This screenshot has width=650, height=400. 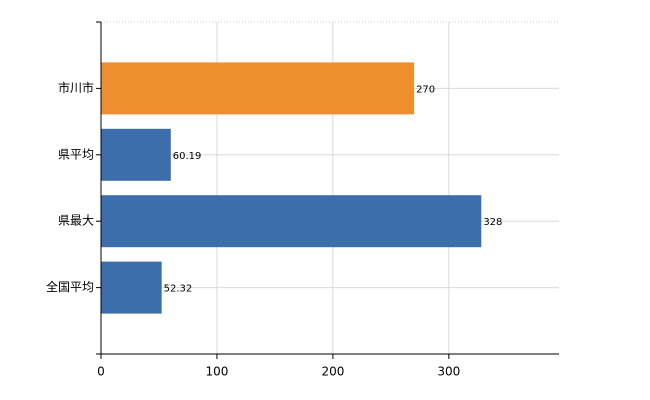 I want to click on value-label: 60.19, so click(x=187, y=156).